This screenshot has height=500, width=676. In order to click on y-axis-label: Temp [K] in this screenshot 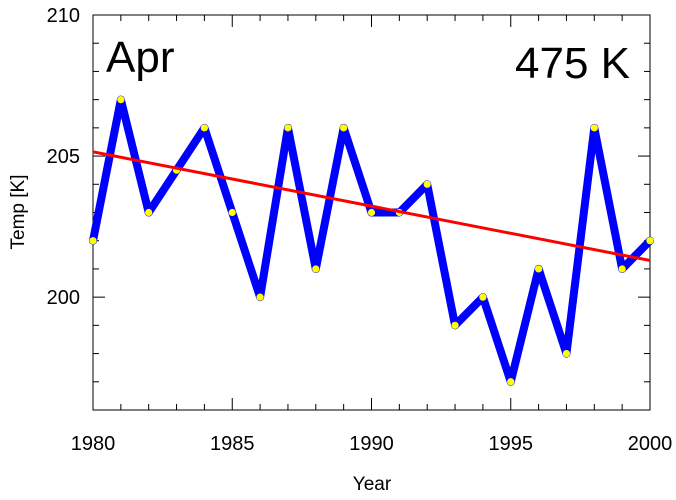, I will do `click(18, 212)`.